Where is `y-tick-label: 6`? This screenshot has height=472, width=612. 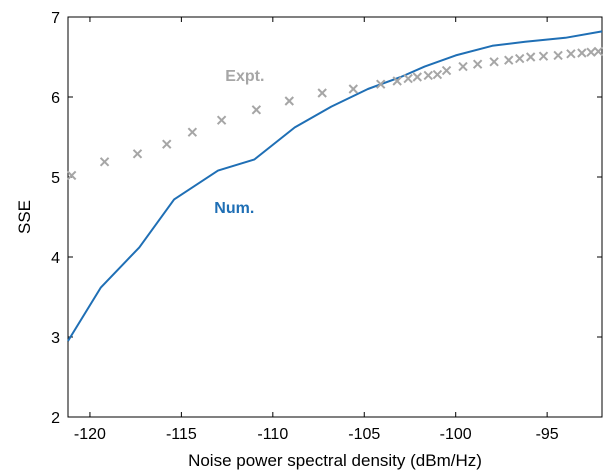 y-tick-label: 6 is located at coordinates (55, 98).